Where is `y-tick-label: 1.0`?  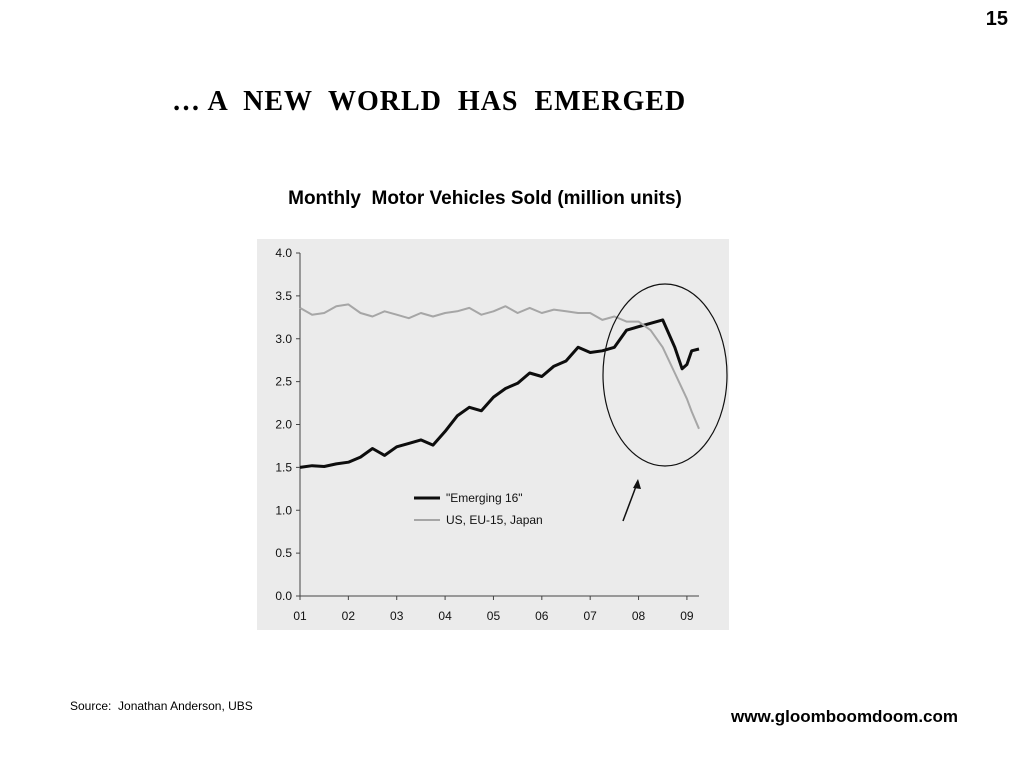 y-tick-label: 1.0 is located at coordinates (283, 510).